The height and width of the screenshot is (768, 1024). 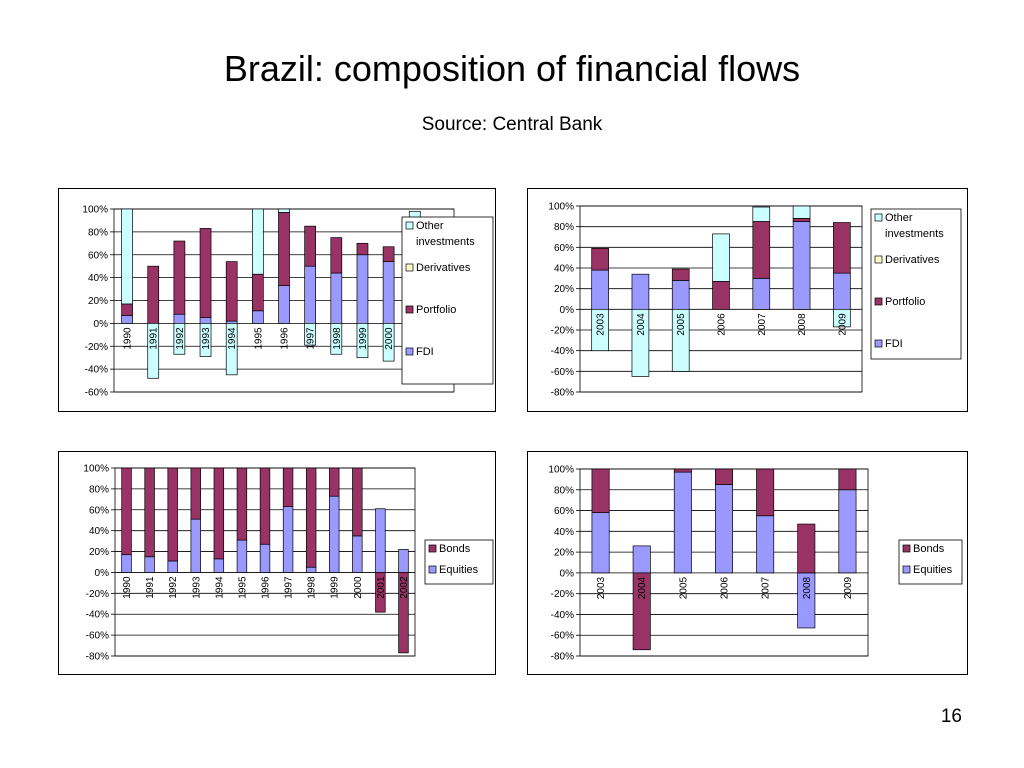 What do you see at coordinates (403, 613) in the screenshot?
I see `bar-bonds-2002` at bounding box center [403, 613].